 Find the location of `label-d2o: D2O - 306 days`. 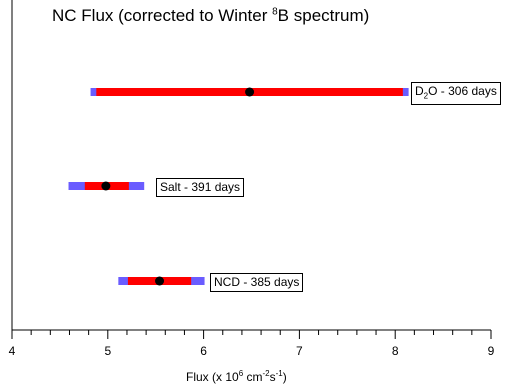

label-d2o: D2O - 306 days is located at coordinates (456, 94).